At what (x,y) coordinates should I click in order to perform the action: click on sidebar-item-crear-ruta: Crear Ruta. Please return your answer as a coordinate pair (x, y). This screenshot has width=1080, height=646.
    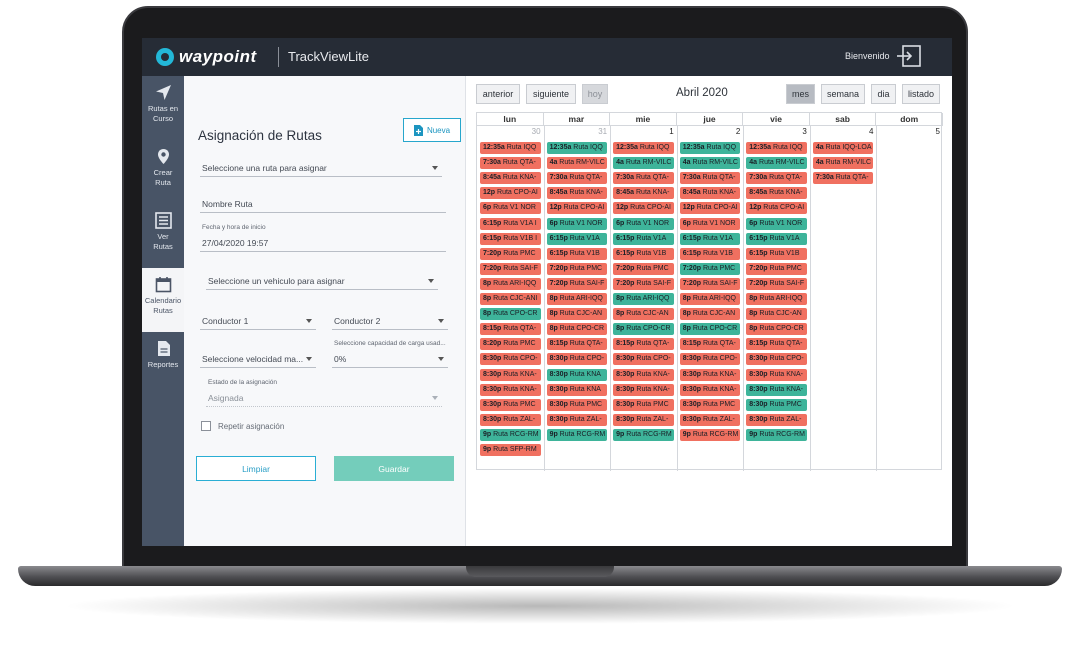
    Looking at the image, I should click on (163, 172).